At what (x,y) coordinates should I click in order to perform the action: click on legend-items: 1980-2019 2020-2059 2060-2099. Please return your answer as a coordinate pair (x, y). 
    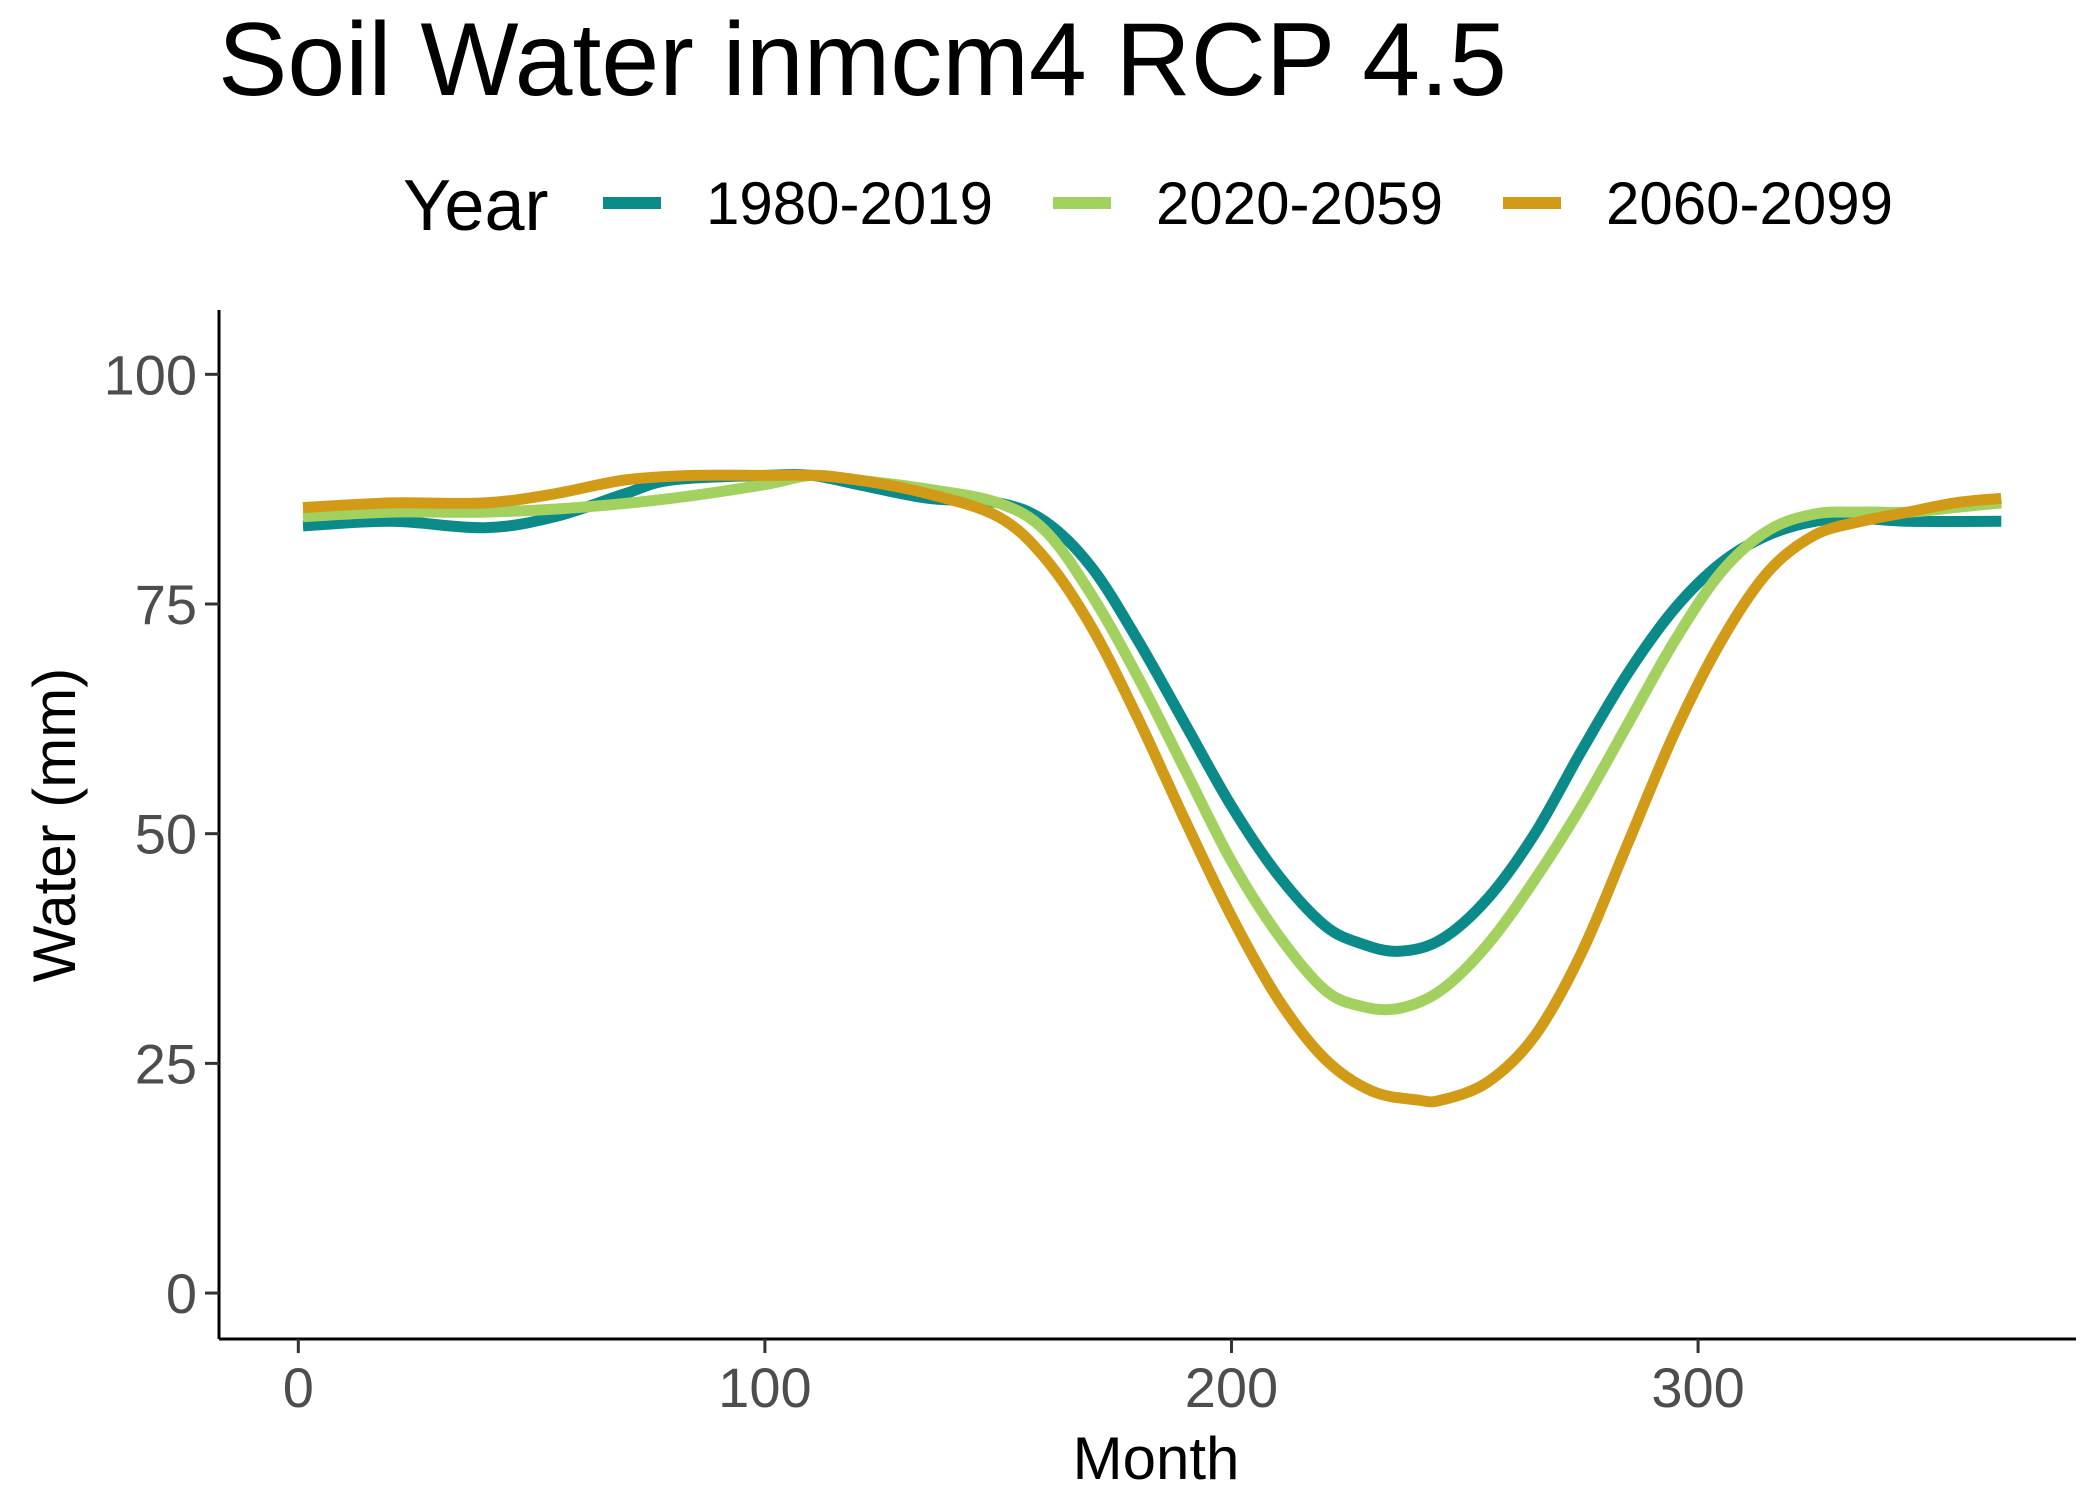
    Looking at the image, I should click on (1248, 203).